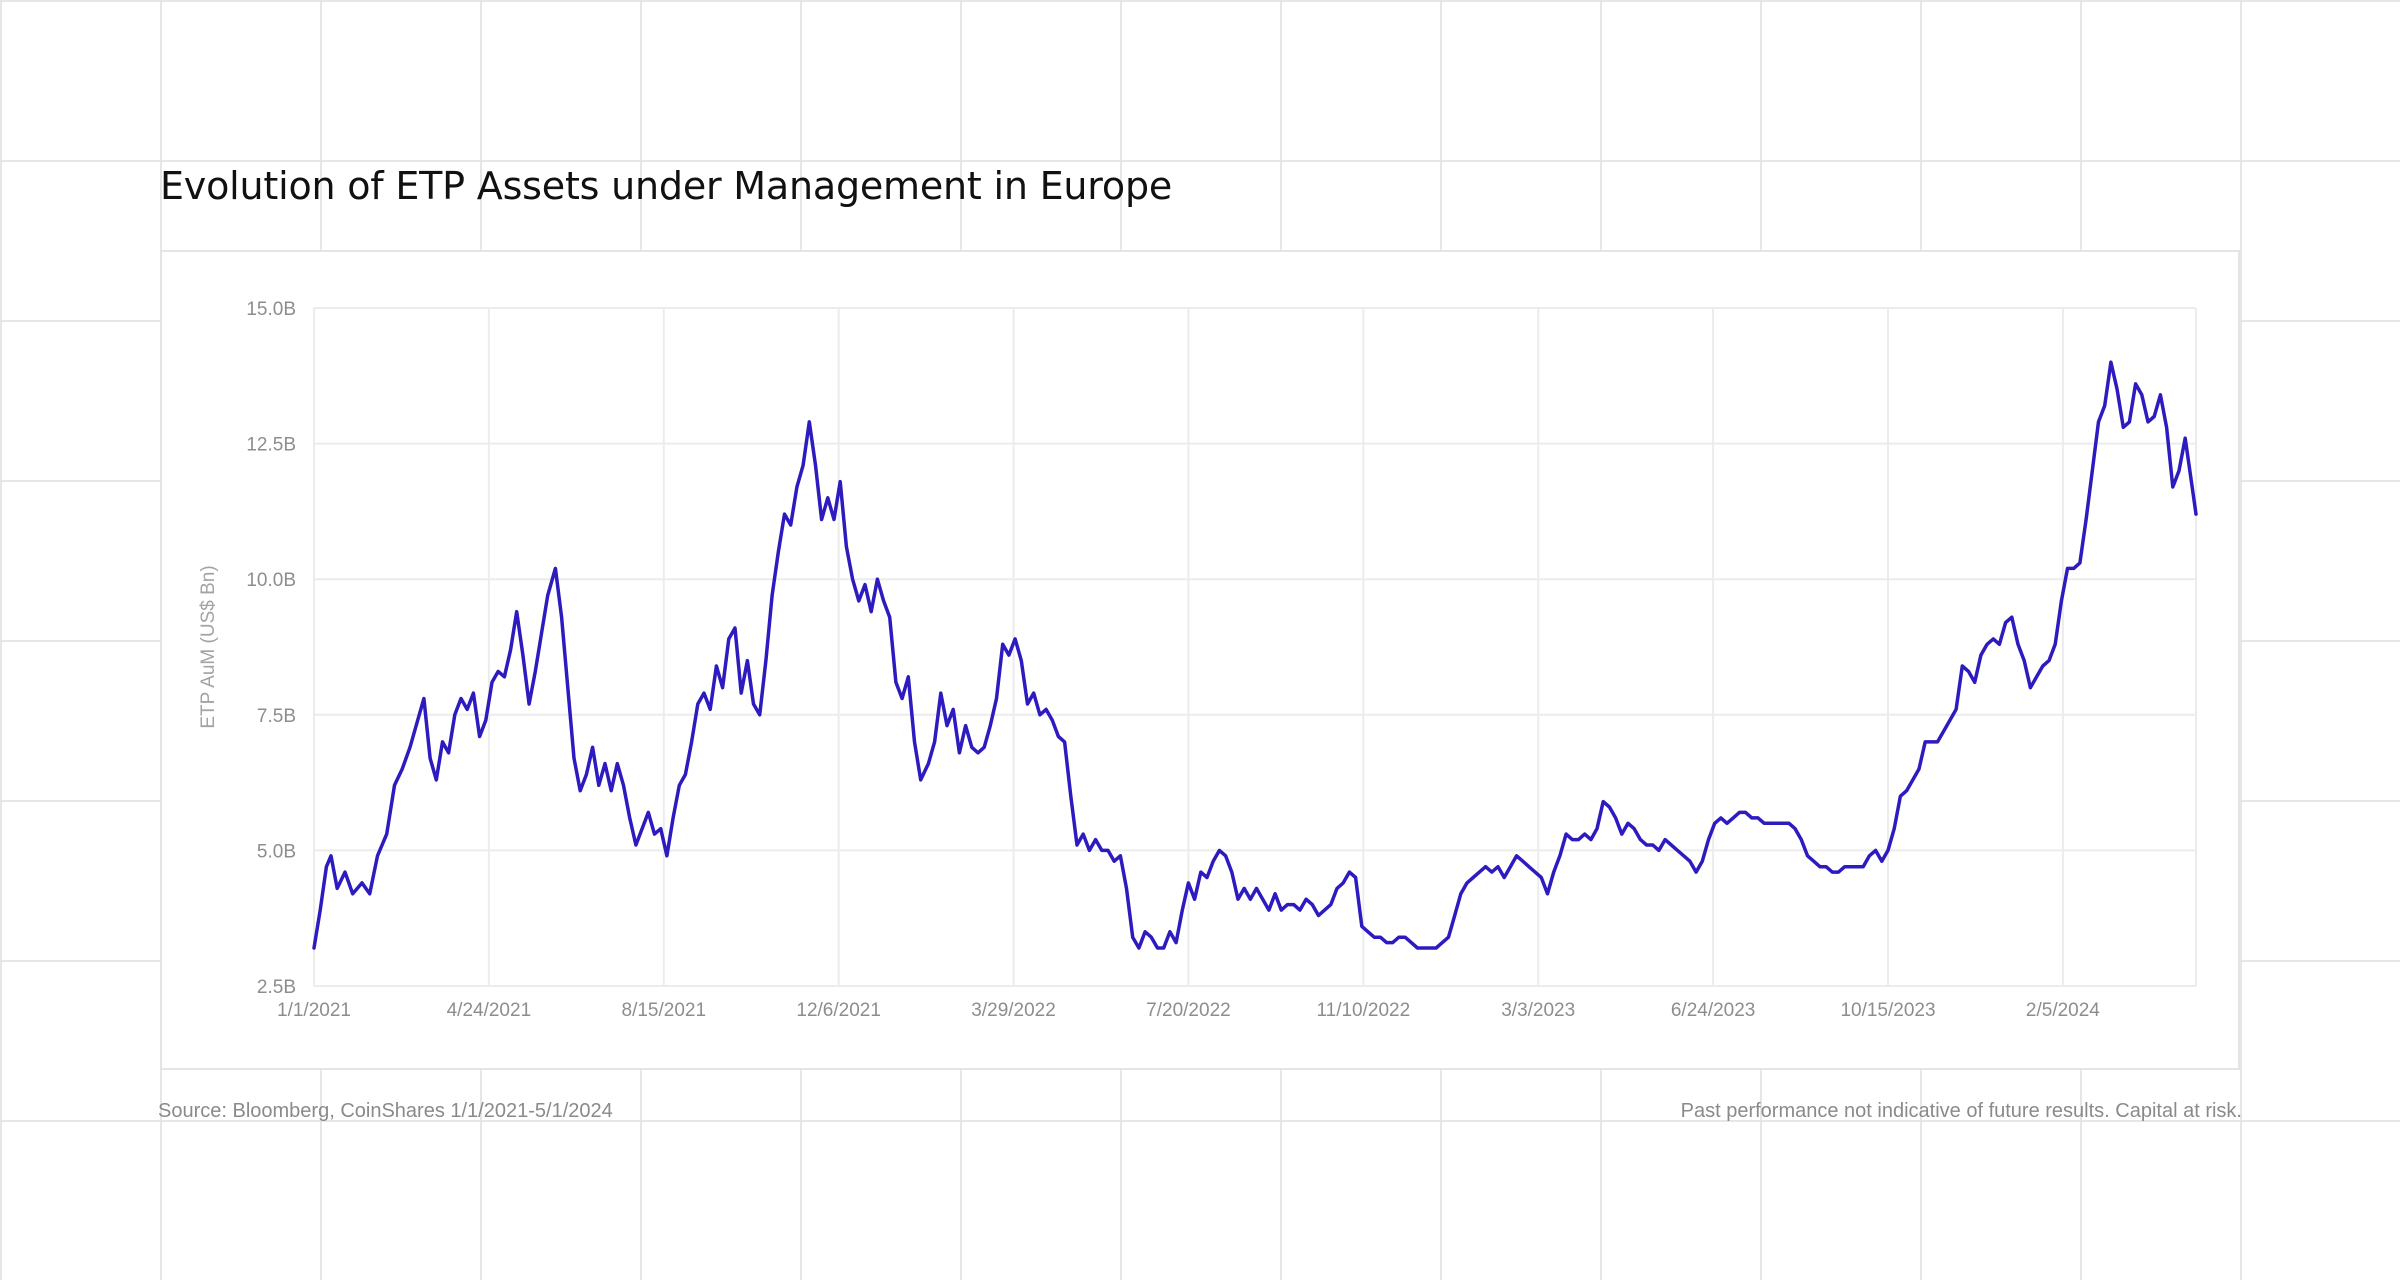 This screenshot has width=2400, height=1280. What do you see at coordinates (271, 648) in the screenshot?
I see `y-axis-ticks: 2.5B 5.0B 7.5B 10.0B 12.5B 15.0B` at bounding box center [271, 648].